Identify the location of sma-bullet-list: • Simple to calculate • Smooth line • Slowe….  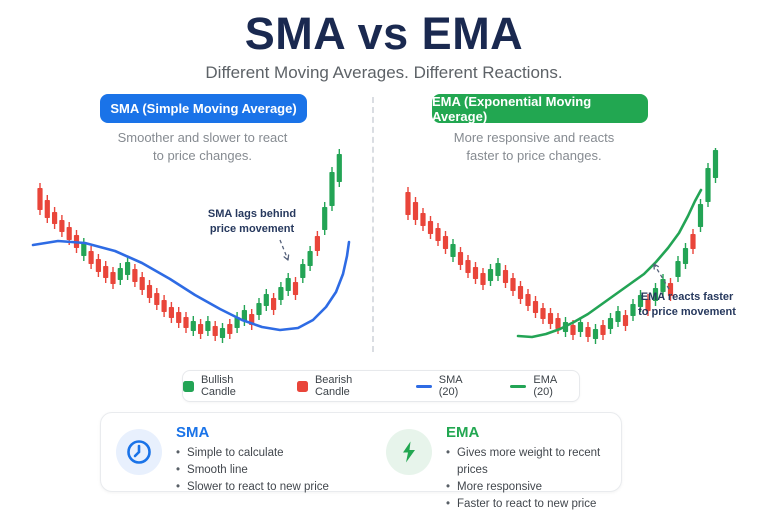
(252, 470).